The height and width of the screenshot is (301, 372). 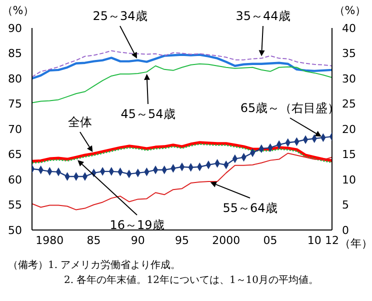 I want to click on x-tick-label: 12, so click(x=332, y=240).